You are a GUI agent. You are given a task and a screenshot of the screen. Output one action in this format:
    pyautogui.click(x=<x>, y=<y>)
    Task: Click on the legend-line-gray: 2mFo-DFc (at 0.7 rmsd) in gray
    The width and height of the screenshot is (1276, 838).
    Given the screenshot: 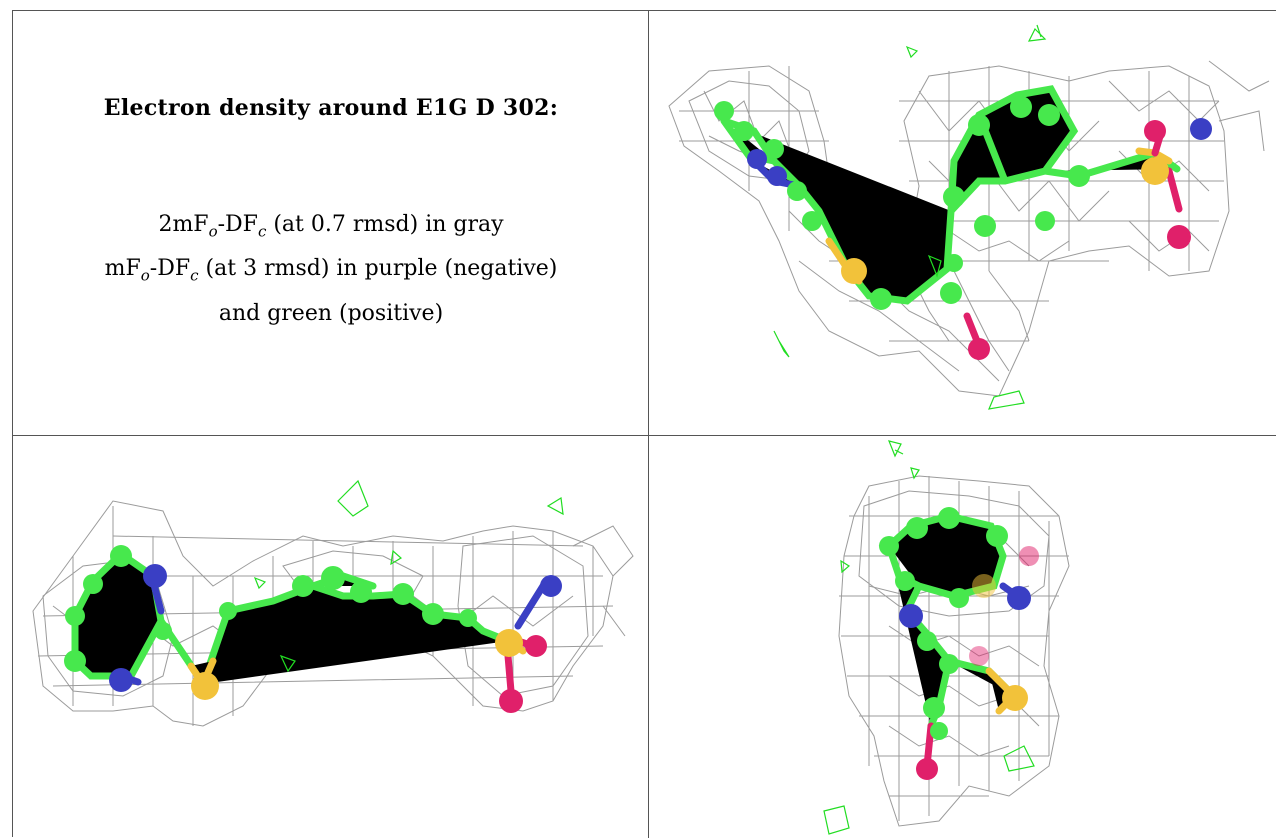 What is the action you would take?
    pyautogui.click(x=331, y=226)
    